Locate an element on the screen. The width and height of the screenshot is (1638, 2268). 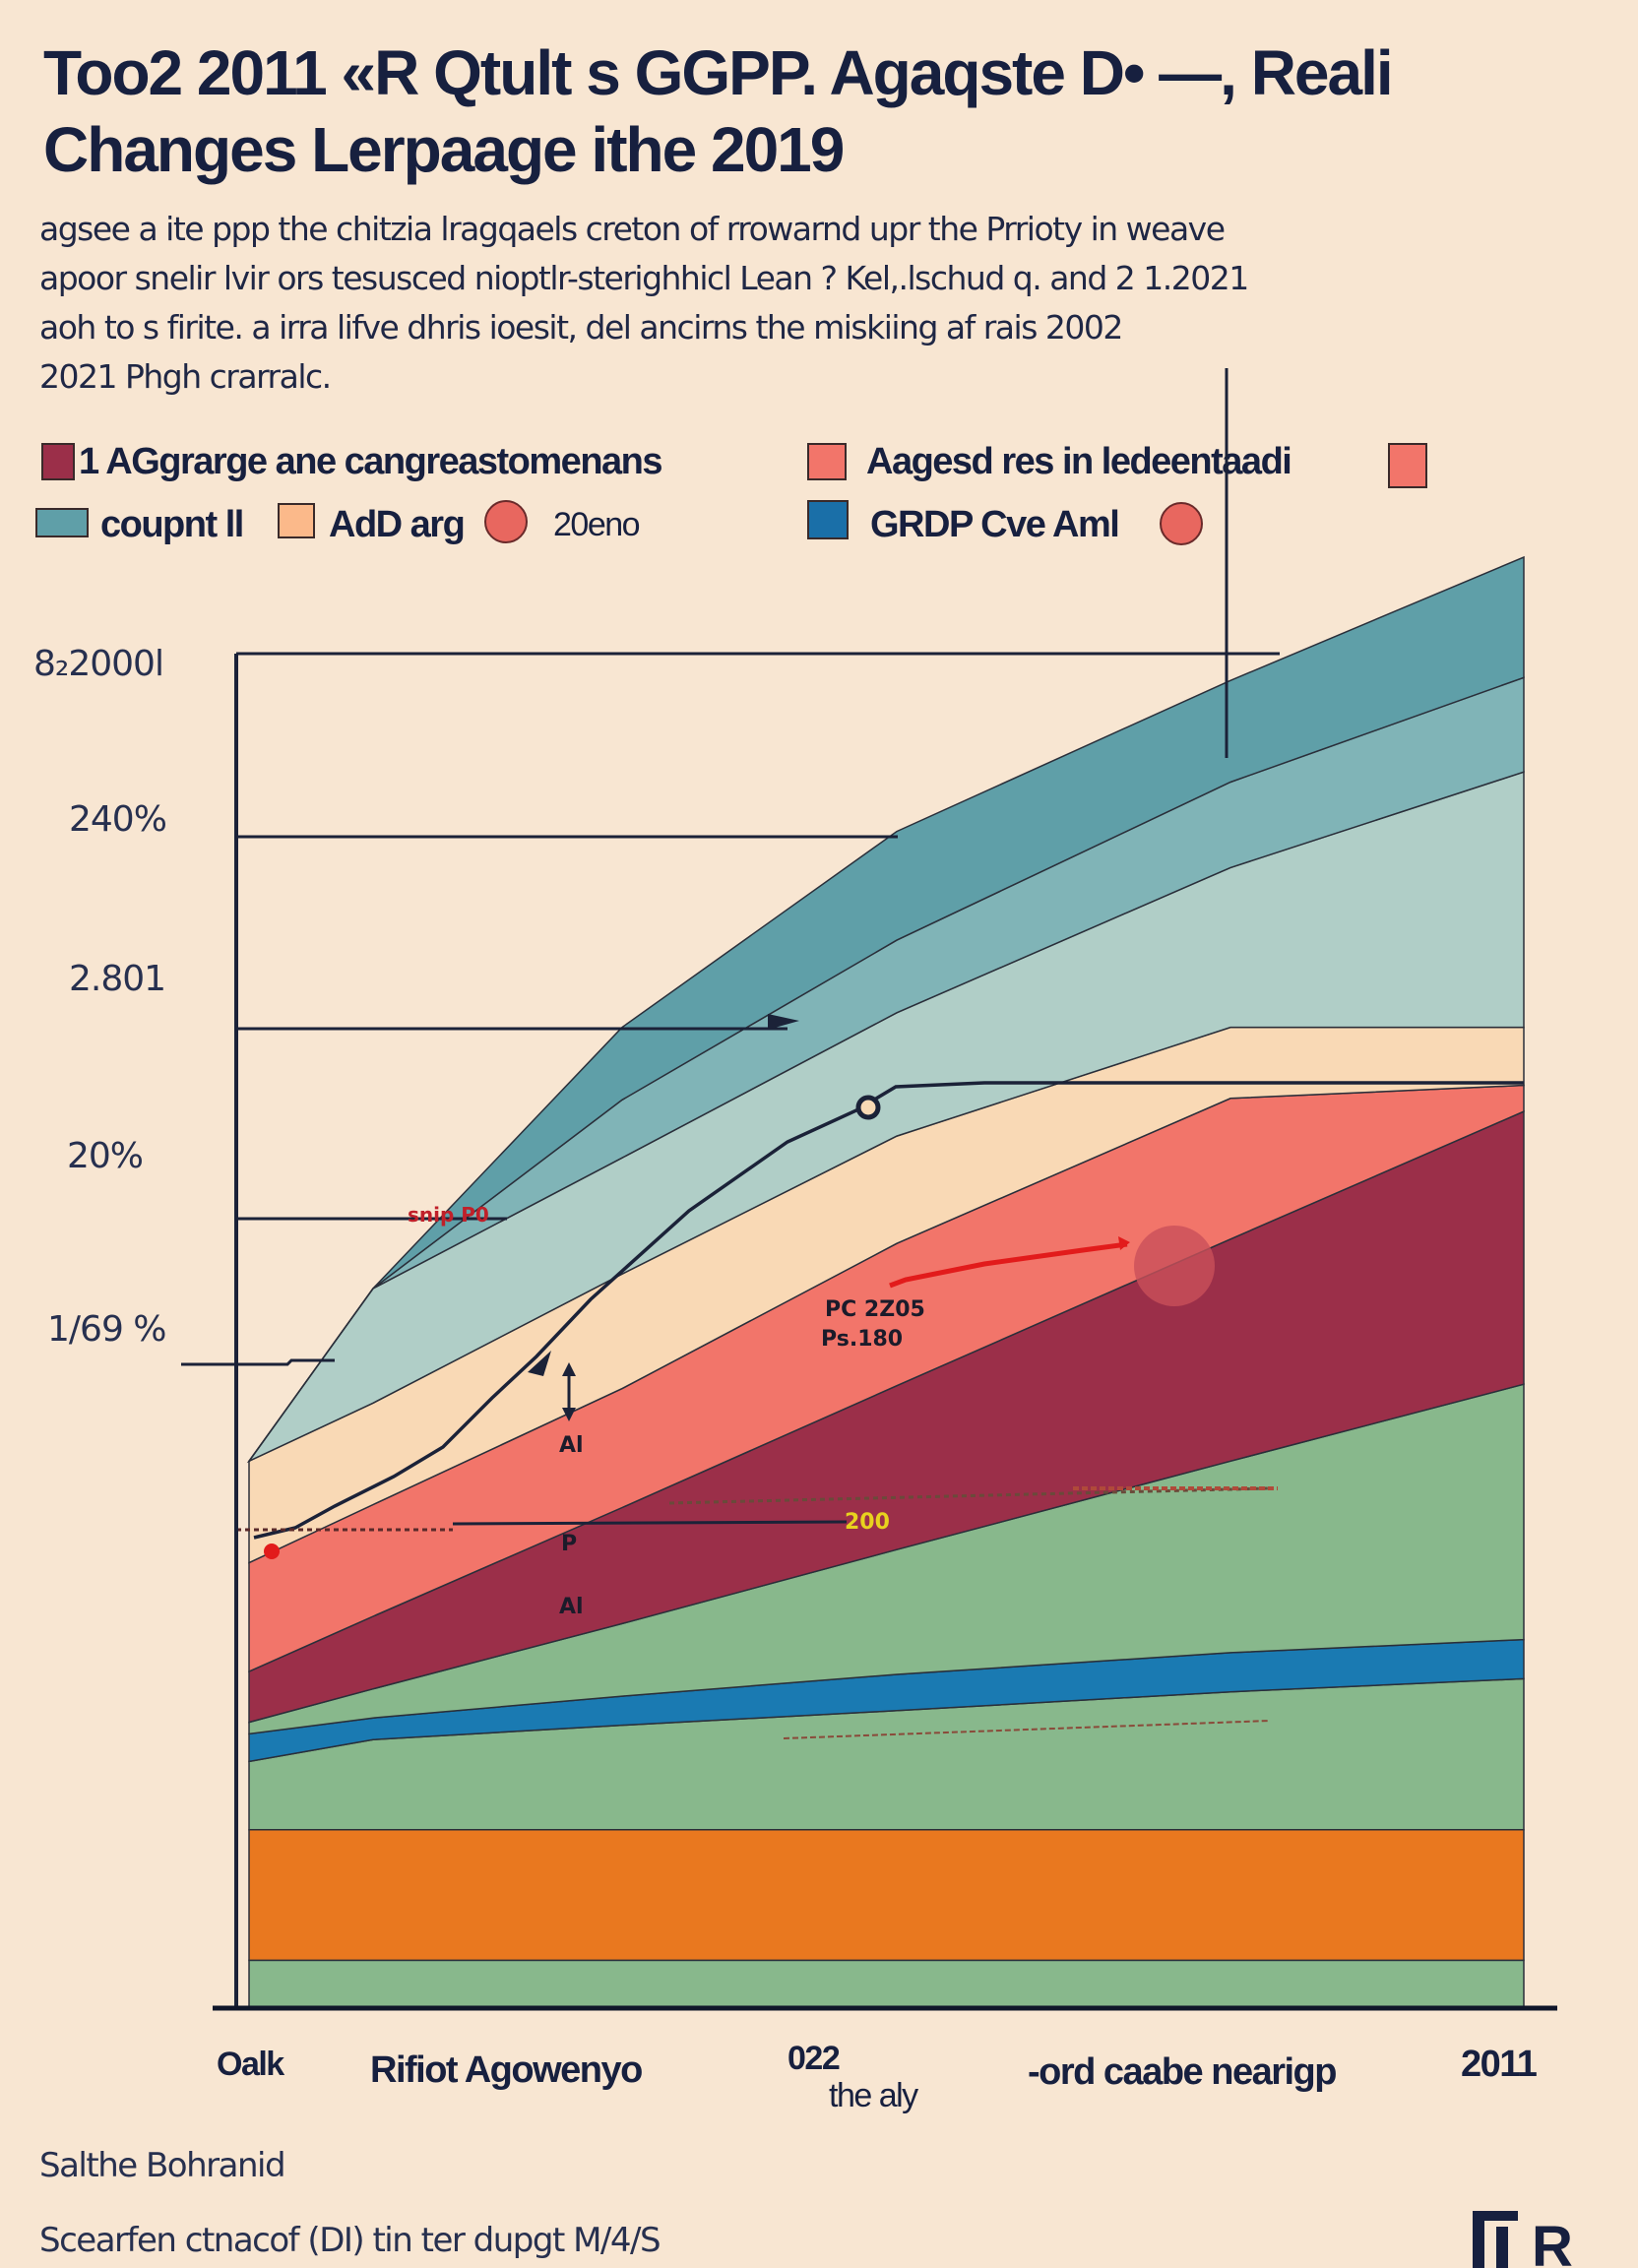
gridline is located at coordinates (258, 1362).